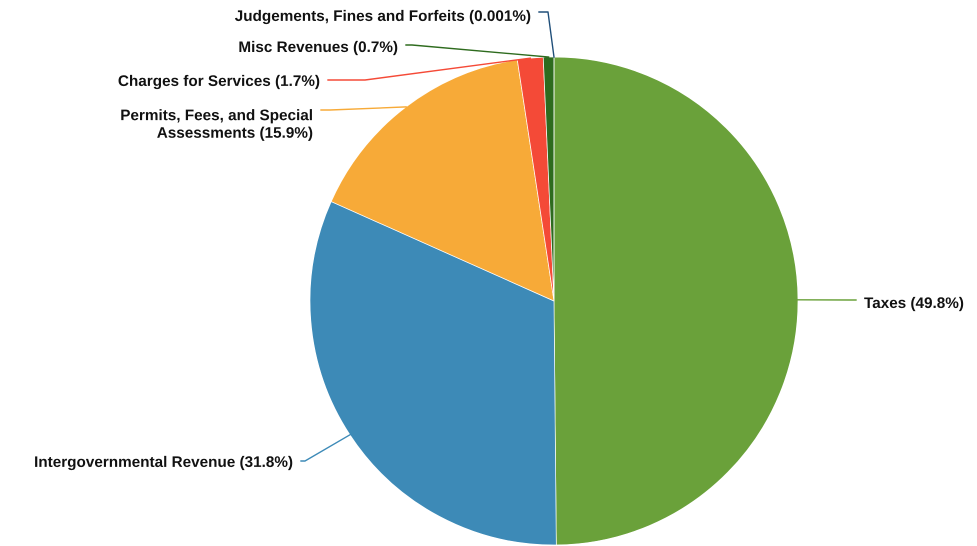 This screenshot has width=977, height=546. What do you see at coordinates (382, 17) in the screenshot?
I see `slice-label: Judgements, Fines and Forfeits (0.001%)` at bounding box center [382, 17].